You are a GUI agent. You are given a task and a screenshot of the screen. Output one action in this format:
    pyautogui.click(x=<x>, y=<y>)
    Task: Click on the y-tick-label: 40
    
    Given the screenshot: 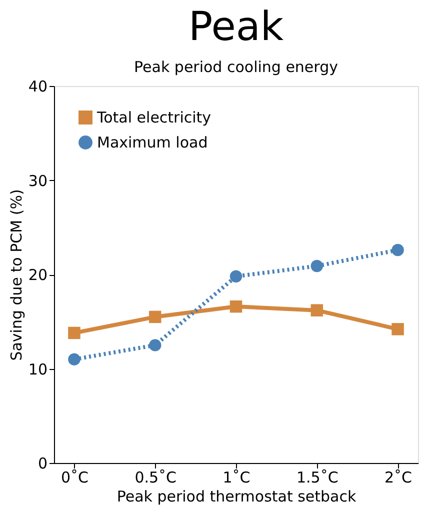 What is the action you would take?
    pyautogui.click(x=38, y=87)
    